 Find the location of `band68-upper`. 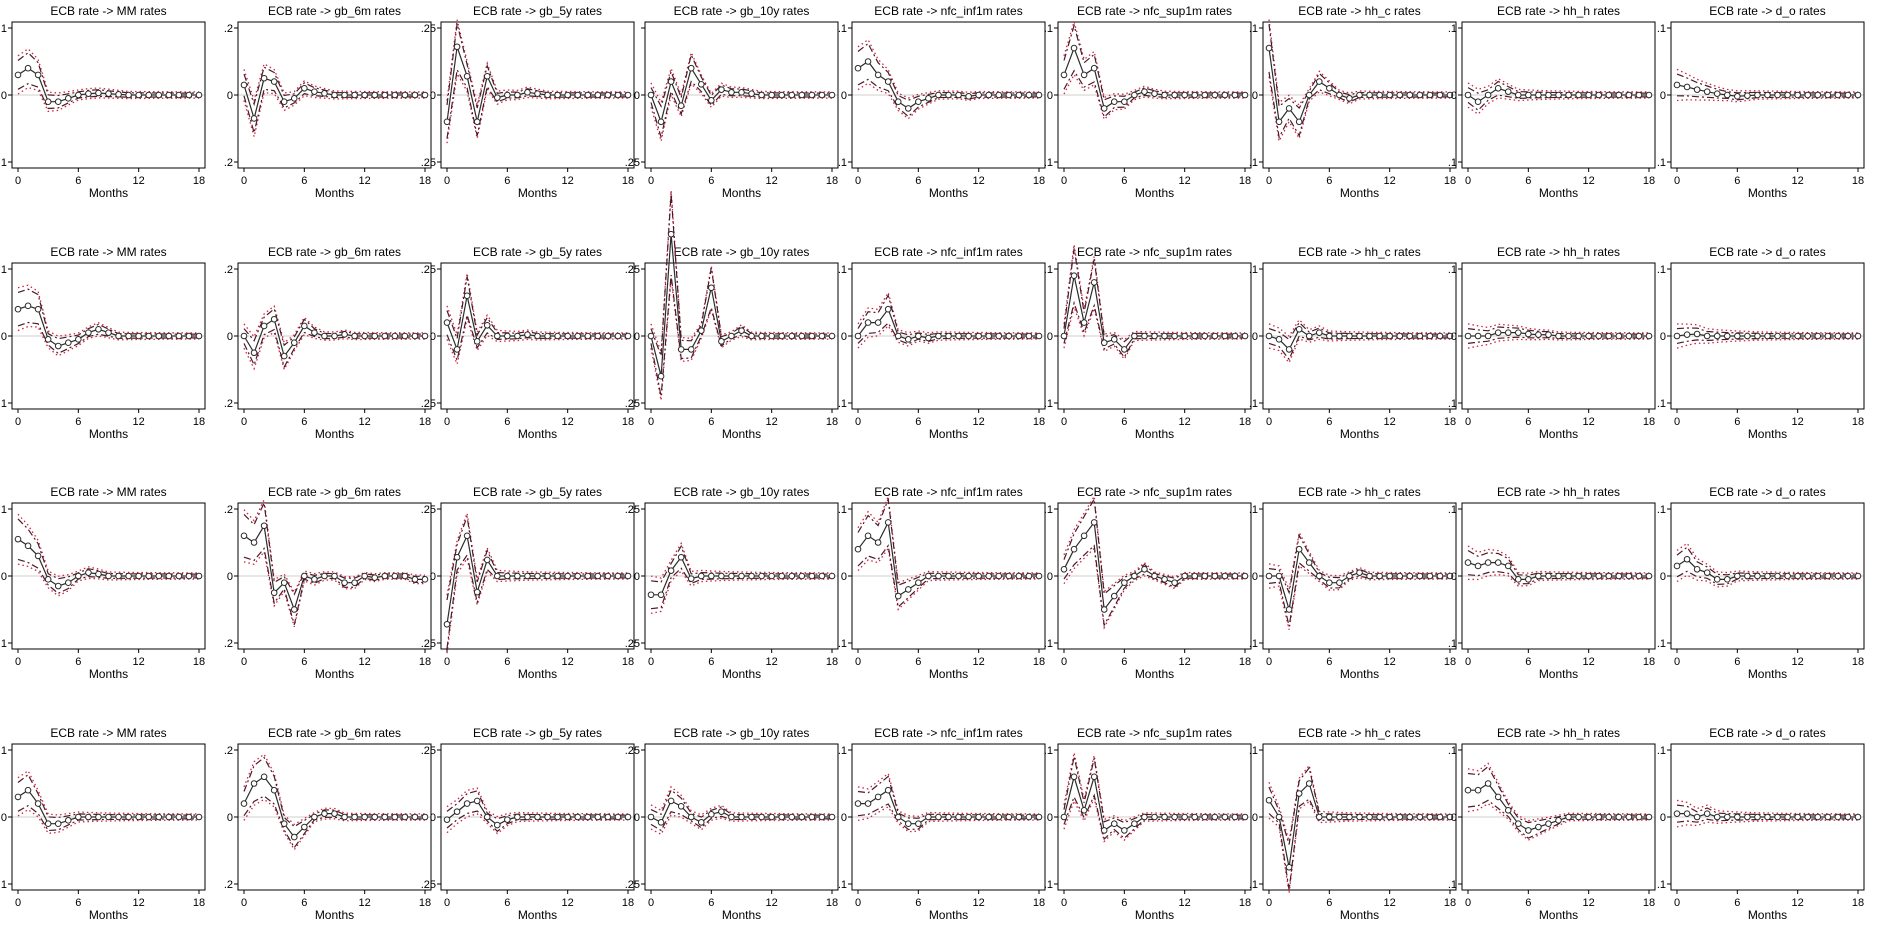

band68-upper is located at coordinates (1558, 87).